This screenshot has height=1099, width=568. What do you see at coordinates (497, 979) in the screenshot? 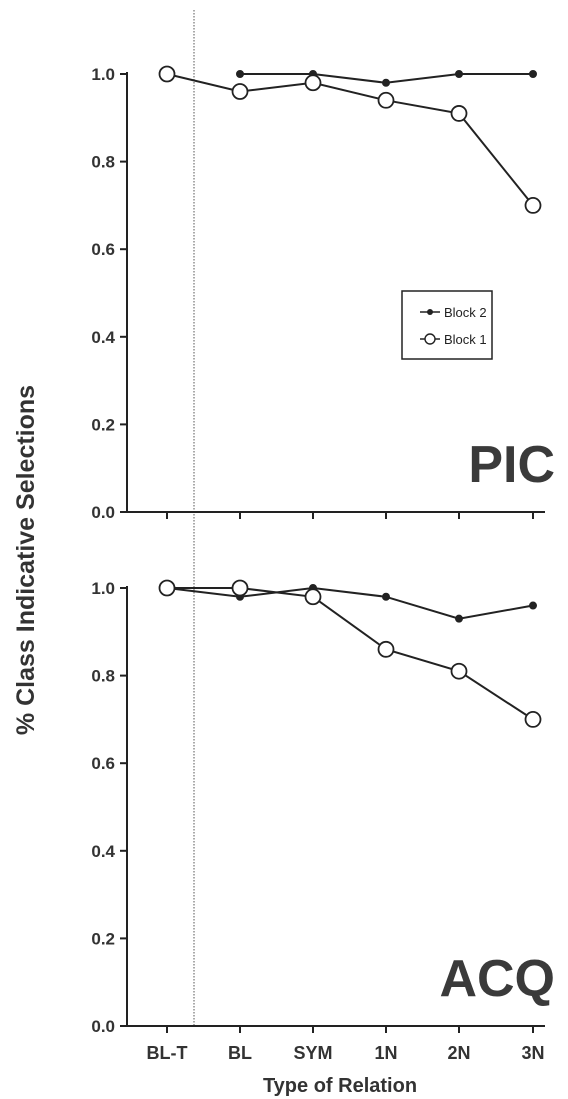
I see `panel-label: ACQ` at bounding box center [497, 979].